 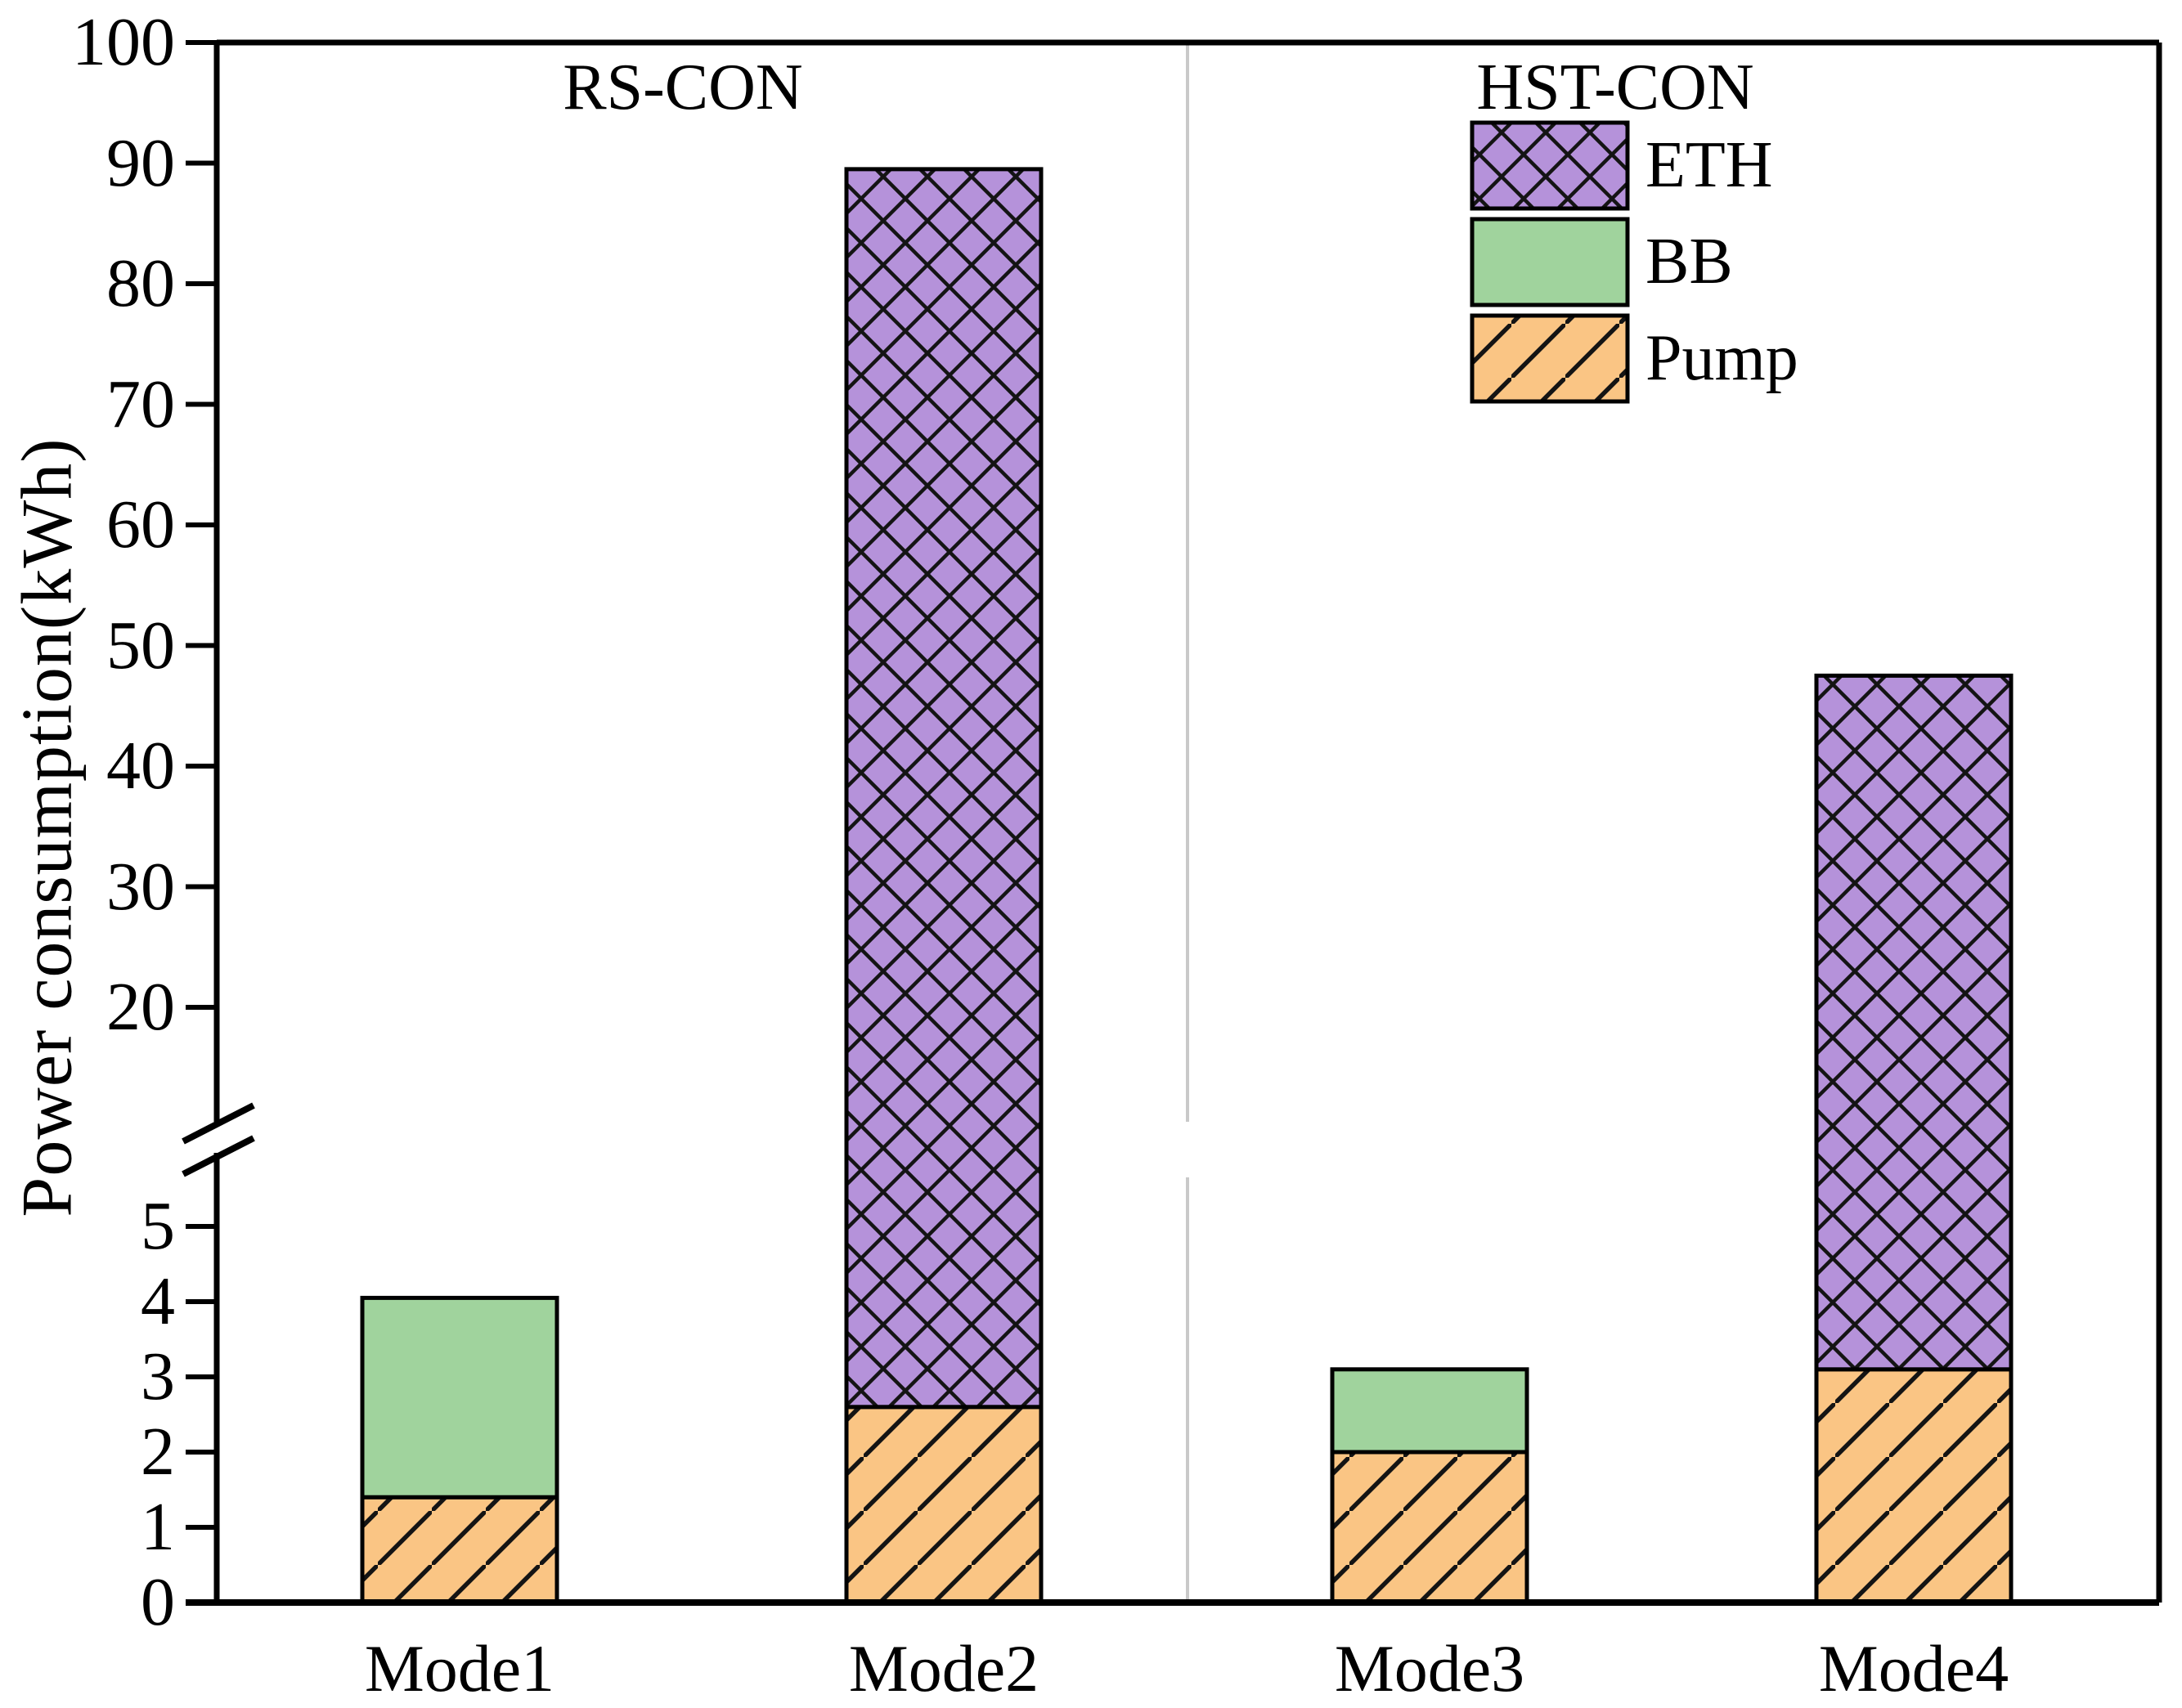 I want to click on bar-segment-bb-mode1, so click(x=459, y=1398).